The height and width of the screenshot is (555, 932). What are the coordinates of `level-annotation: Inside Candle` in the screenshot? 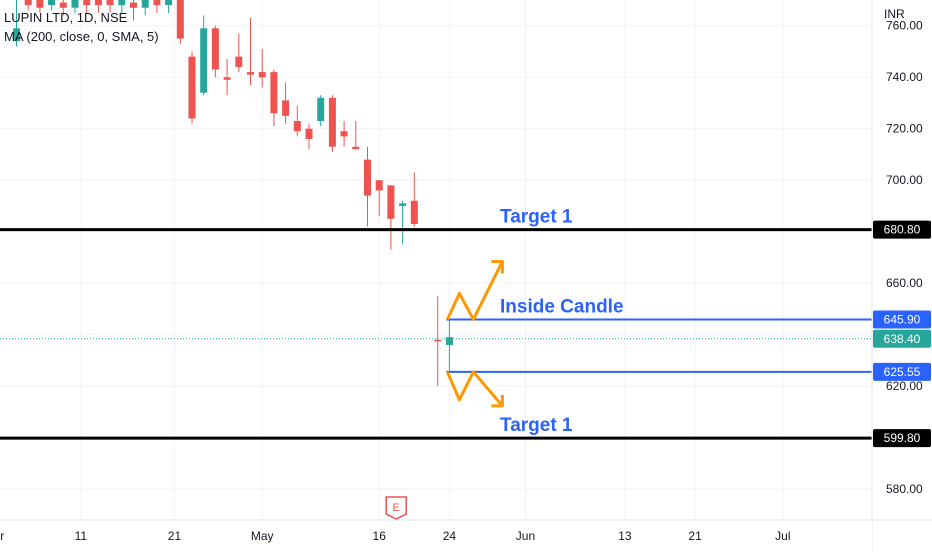 It's located at (562, 306).